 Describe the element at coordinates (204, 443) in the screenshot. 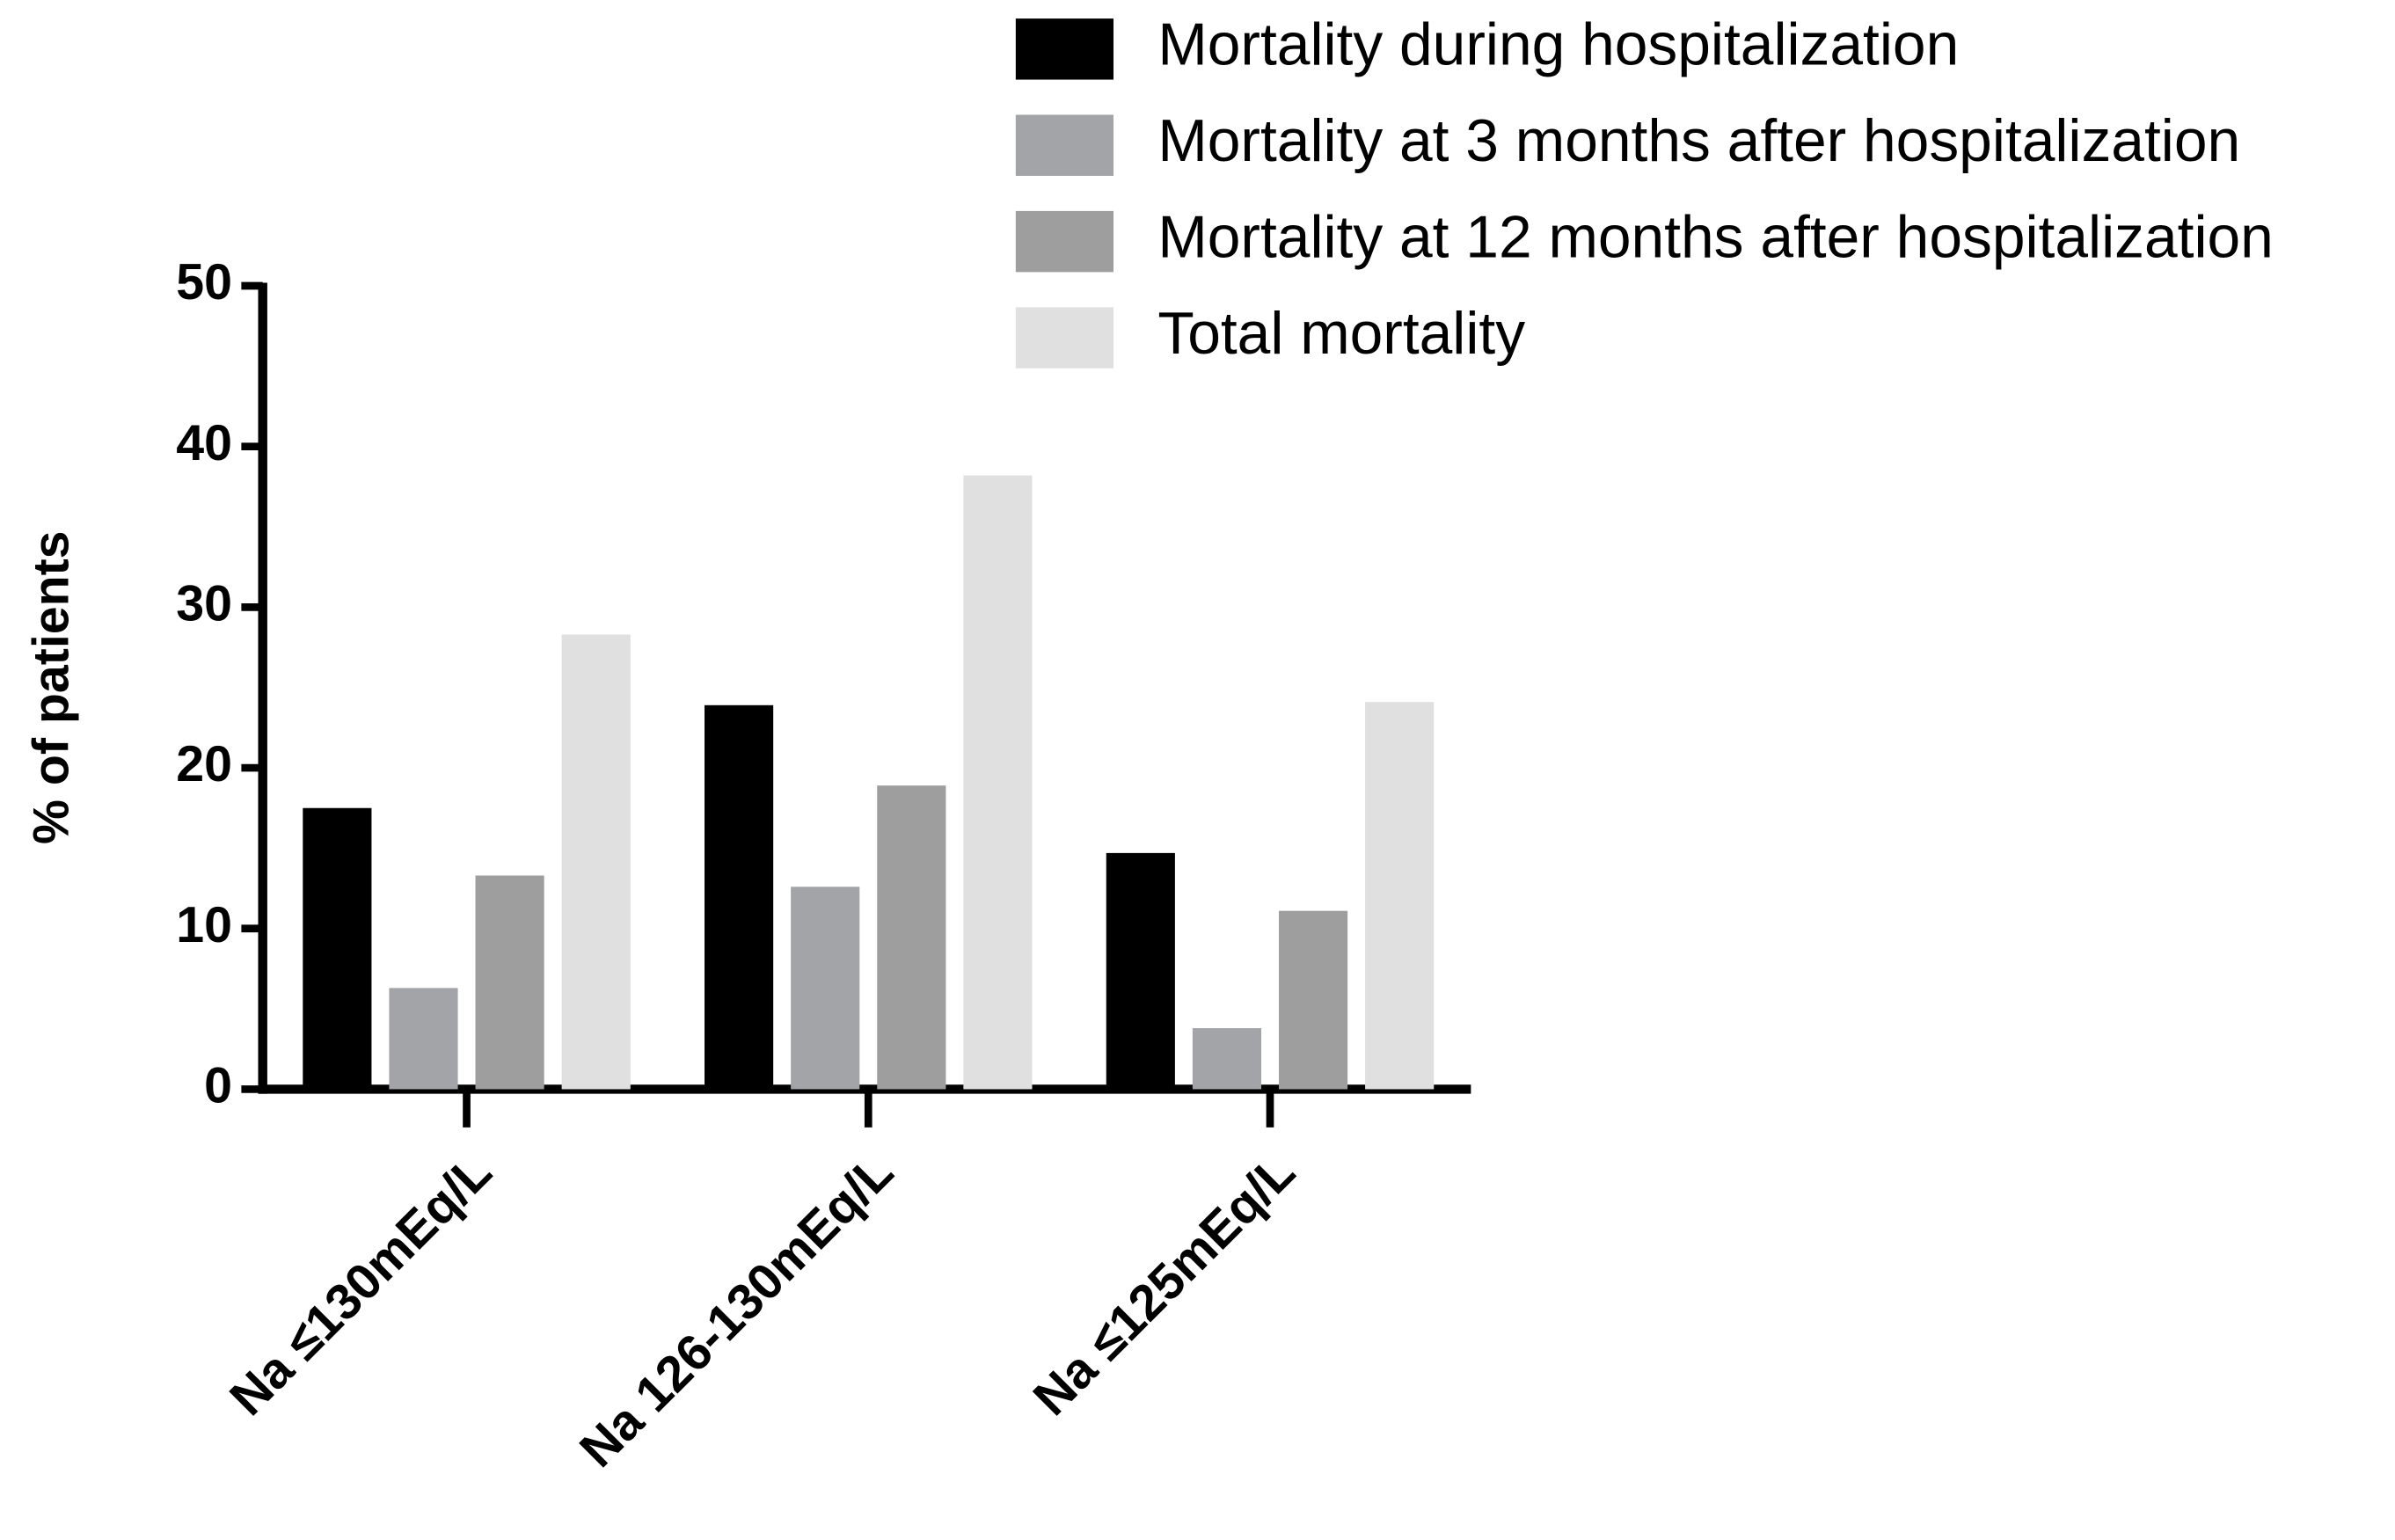

I see `y-tick-label: 40` at that location.